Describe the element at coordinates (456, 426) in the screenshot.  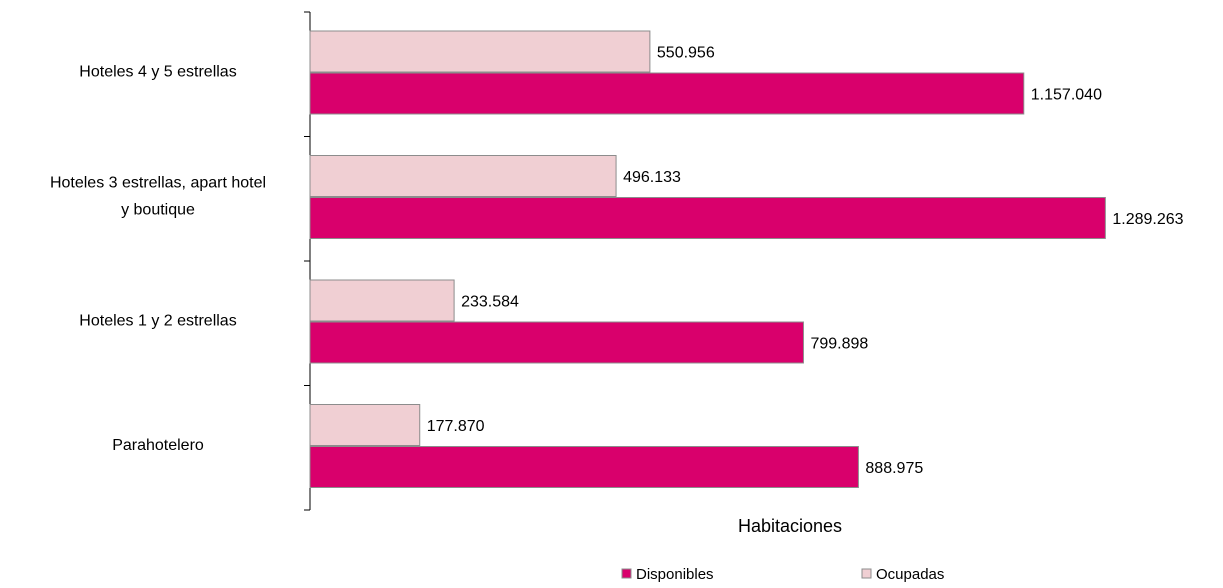
I see `data-label: 177.870` at that location.